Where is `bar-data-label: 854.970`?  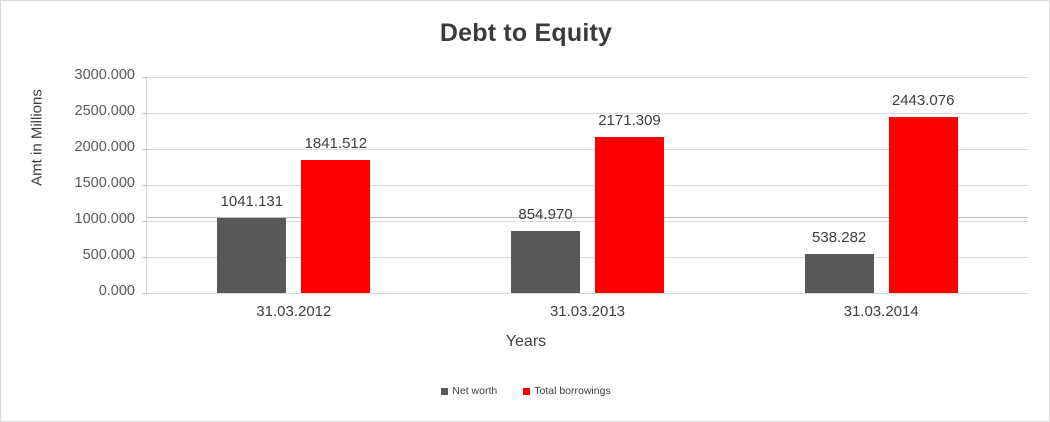 bar-data-label: 854.970 is located at coordinates (545, 215).